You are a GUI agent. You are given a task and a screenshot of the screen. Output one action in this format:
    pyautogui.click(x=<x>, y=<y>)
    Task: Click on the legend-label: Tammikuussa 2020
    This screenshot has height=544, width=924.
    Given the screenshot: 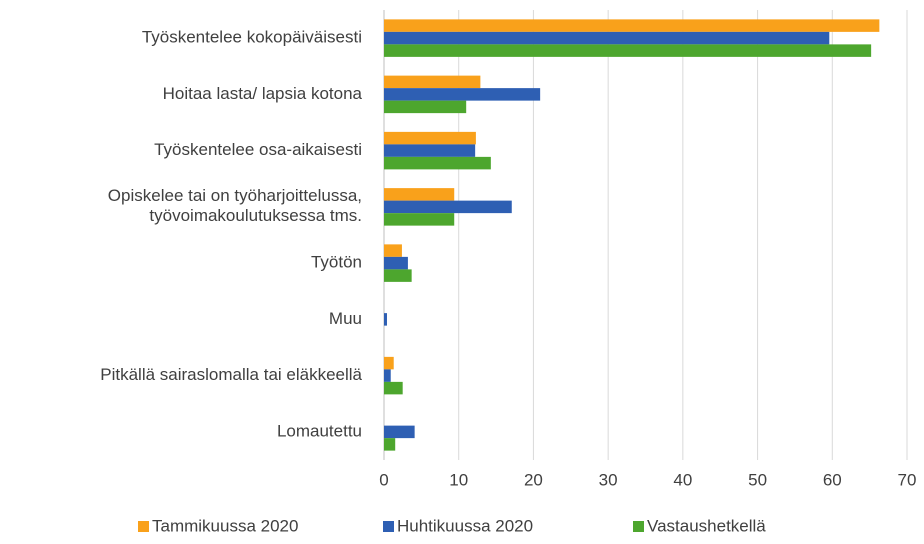 What is the action you would take?
    pyautogui.click(x=225, y=525)
    